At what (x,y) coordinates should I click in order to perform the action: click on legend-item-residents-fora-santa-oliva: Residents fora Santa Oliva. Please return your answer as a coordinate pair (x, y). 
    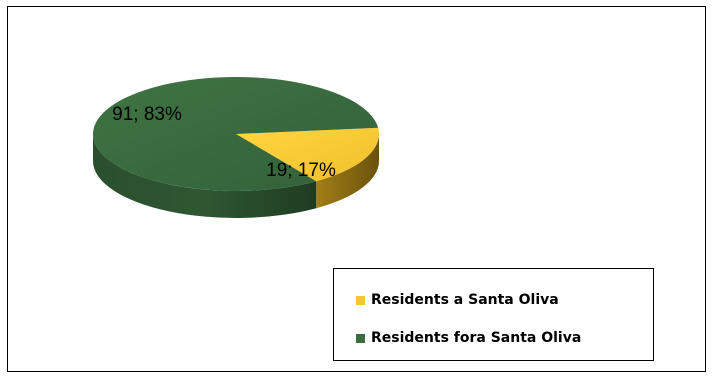
    Looking at the image, I should click on (468, 338).